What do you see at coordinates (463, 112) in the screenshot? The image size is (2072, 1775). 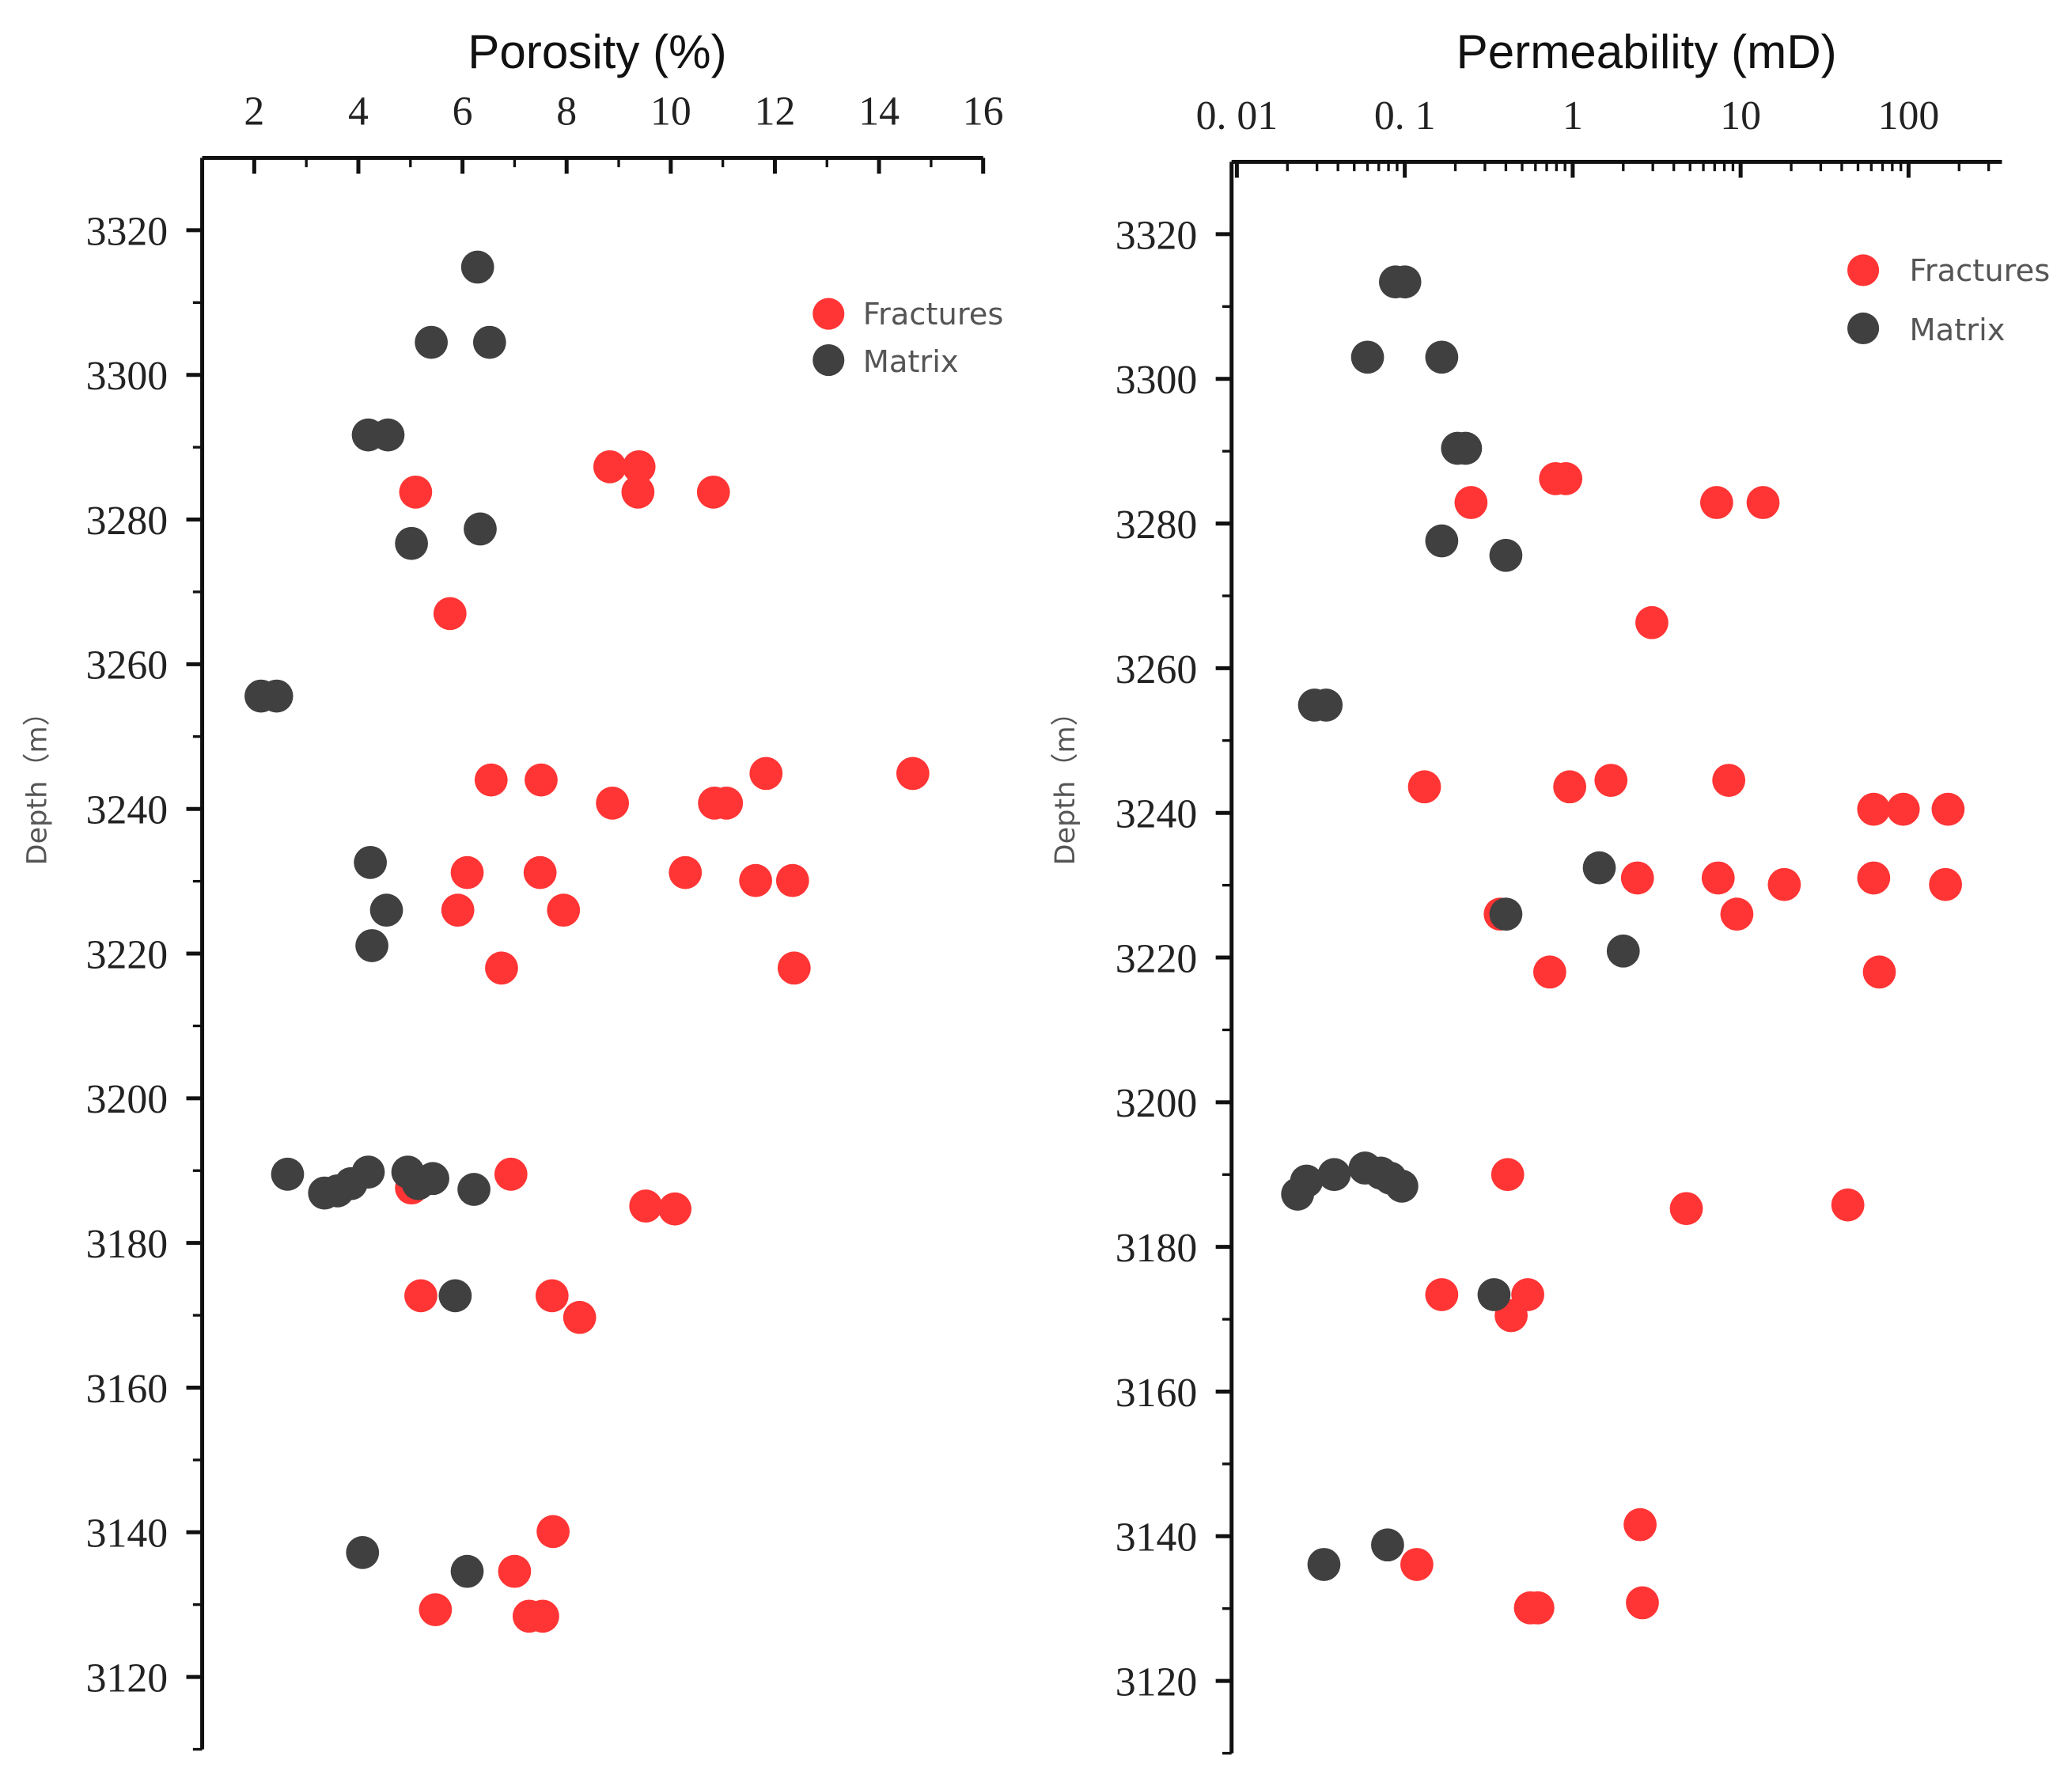 I see `porosity-x-tick-label: 6` at bounding box center [463, 112].